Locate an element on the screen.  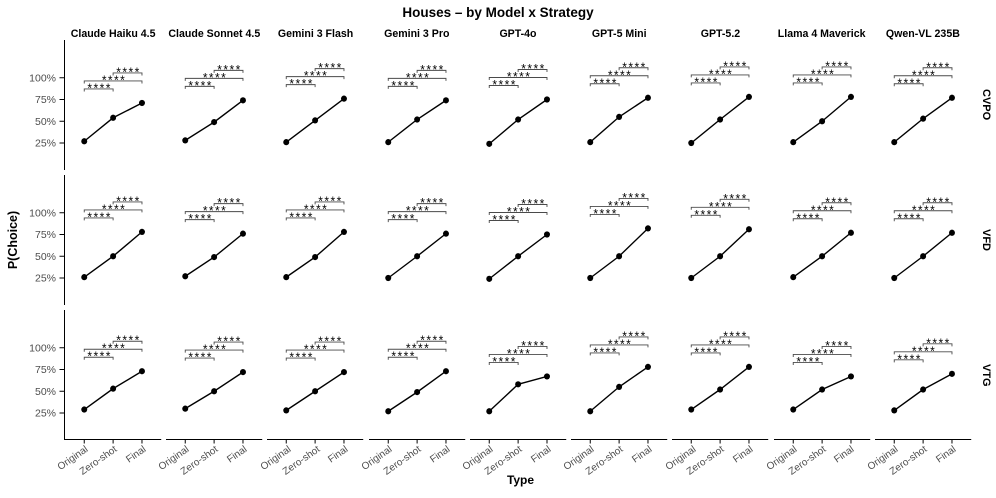
panel-vtg-7: **** **** **** is located at coordinates (722, 375).